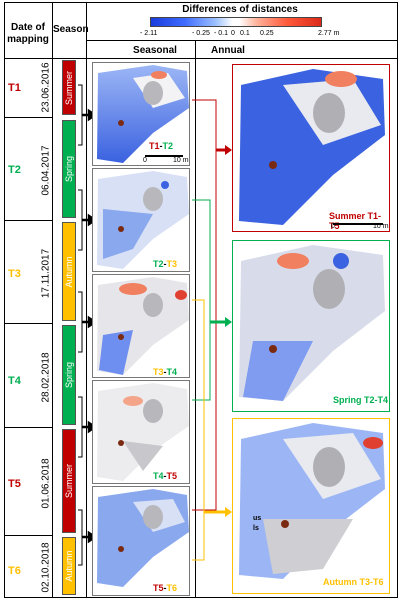  I want to click on colorbar-tick: 0, so click(233, 33).